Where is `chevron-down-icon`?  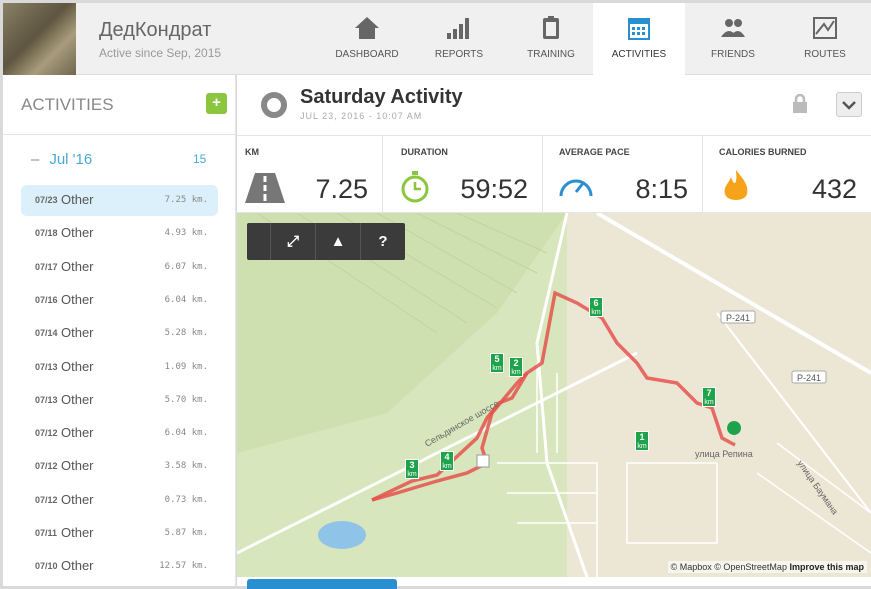
chevron-down-icon is located at coordinates (849, 105).